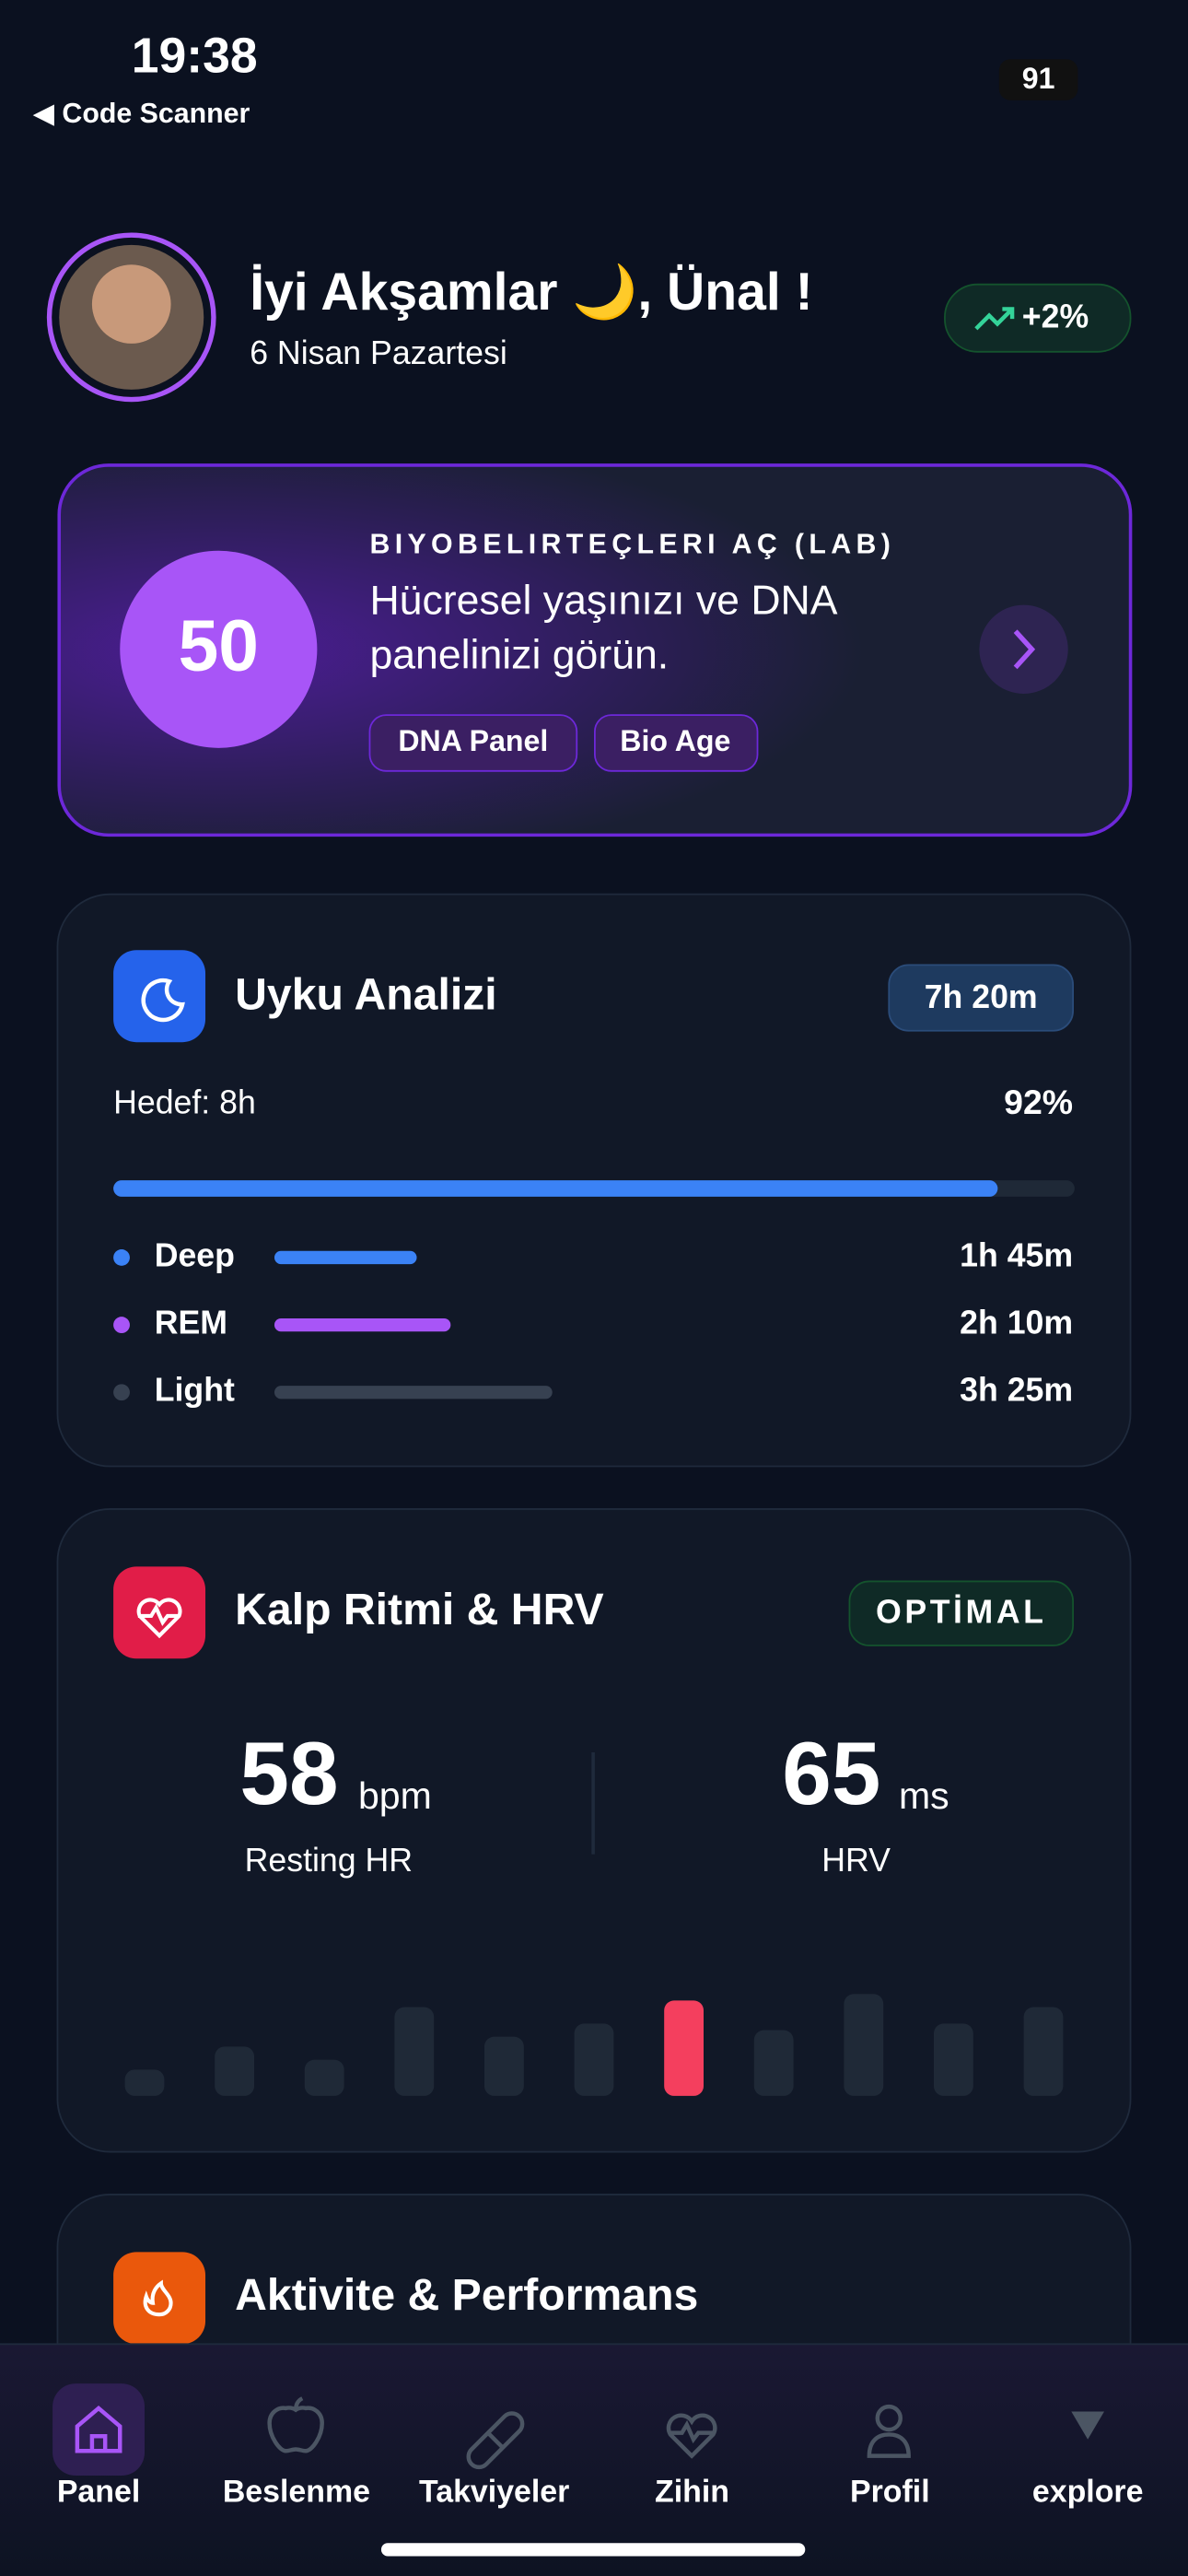 The image size is (1188, 2576). I want to click on trend-value: +2%, so click(1055, 317).